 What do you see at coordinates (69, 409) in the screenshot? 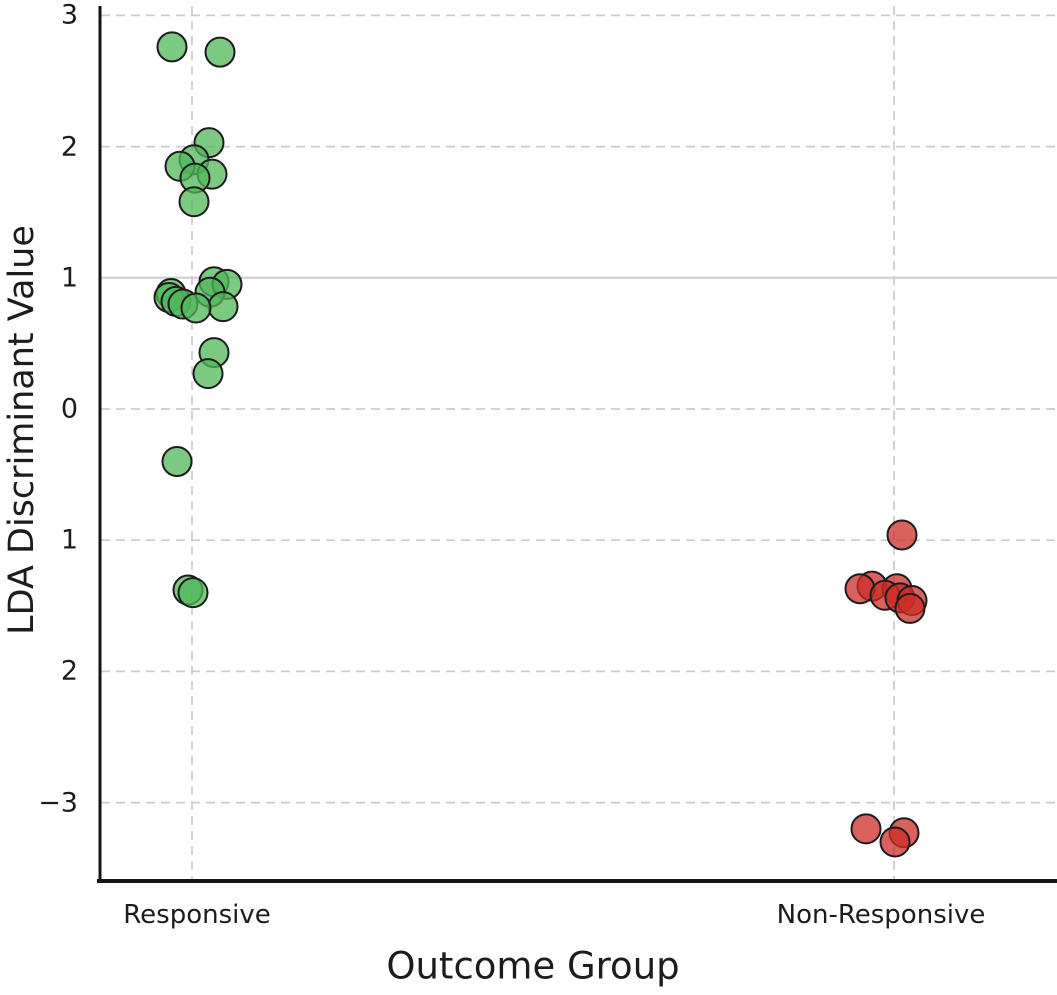
I see `y-tick-label: 0` at bounding box center [69, 409].